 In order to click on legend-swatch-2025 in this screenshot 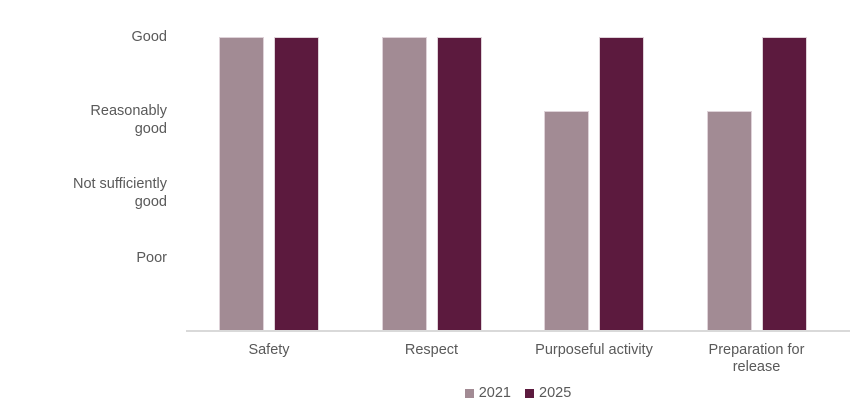, I will do `click(529, 393)`.